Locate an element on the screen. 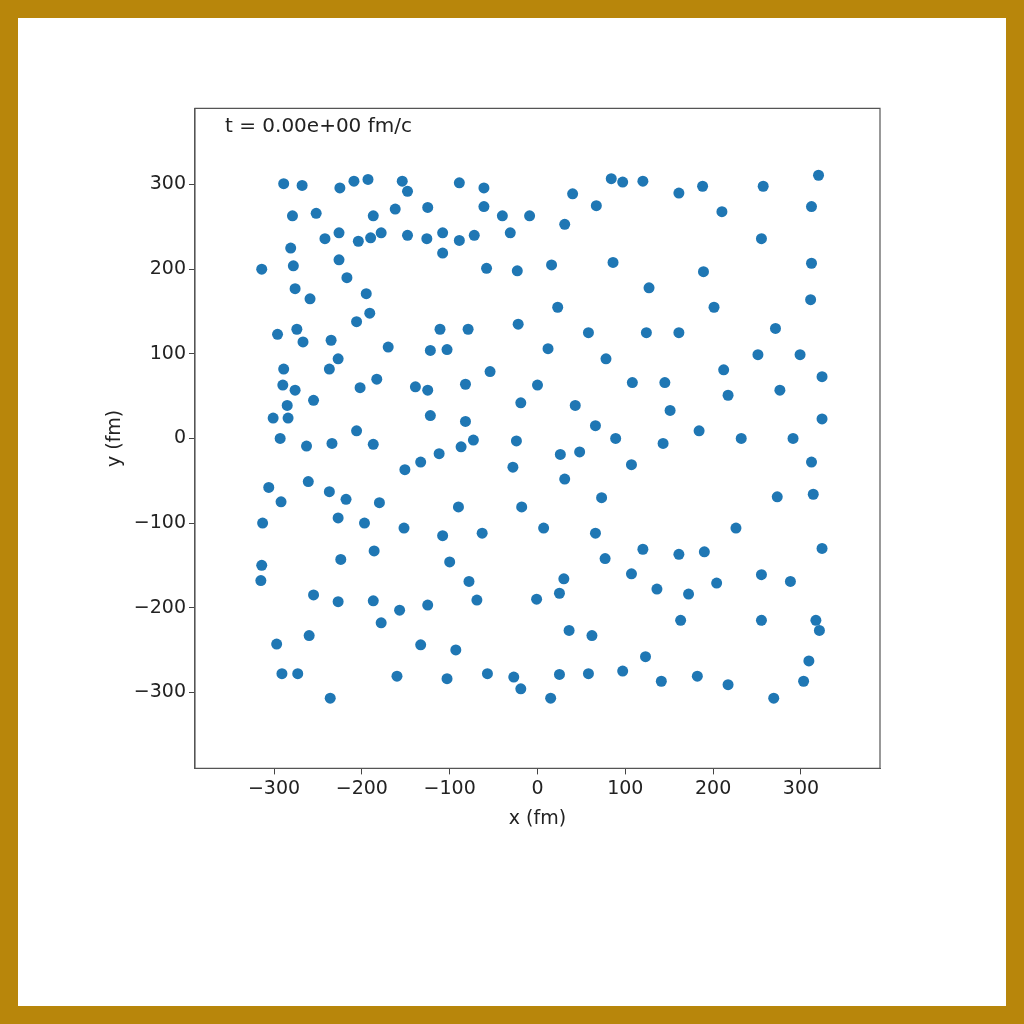 The width and height of the screenshot is (1024, 1024). y-tick-label: −300 is located at coordinates (159, 690).